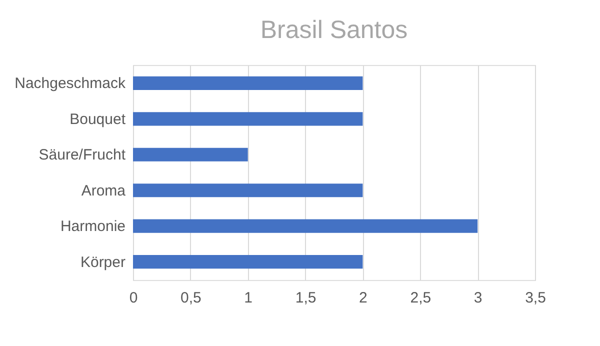  Describe the element at coordinates (478, 298) in the screenshot. I see `x-tick-label: 3` at that location.